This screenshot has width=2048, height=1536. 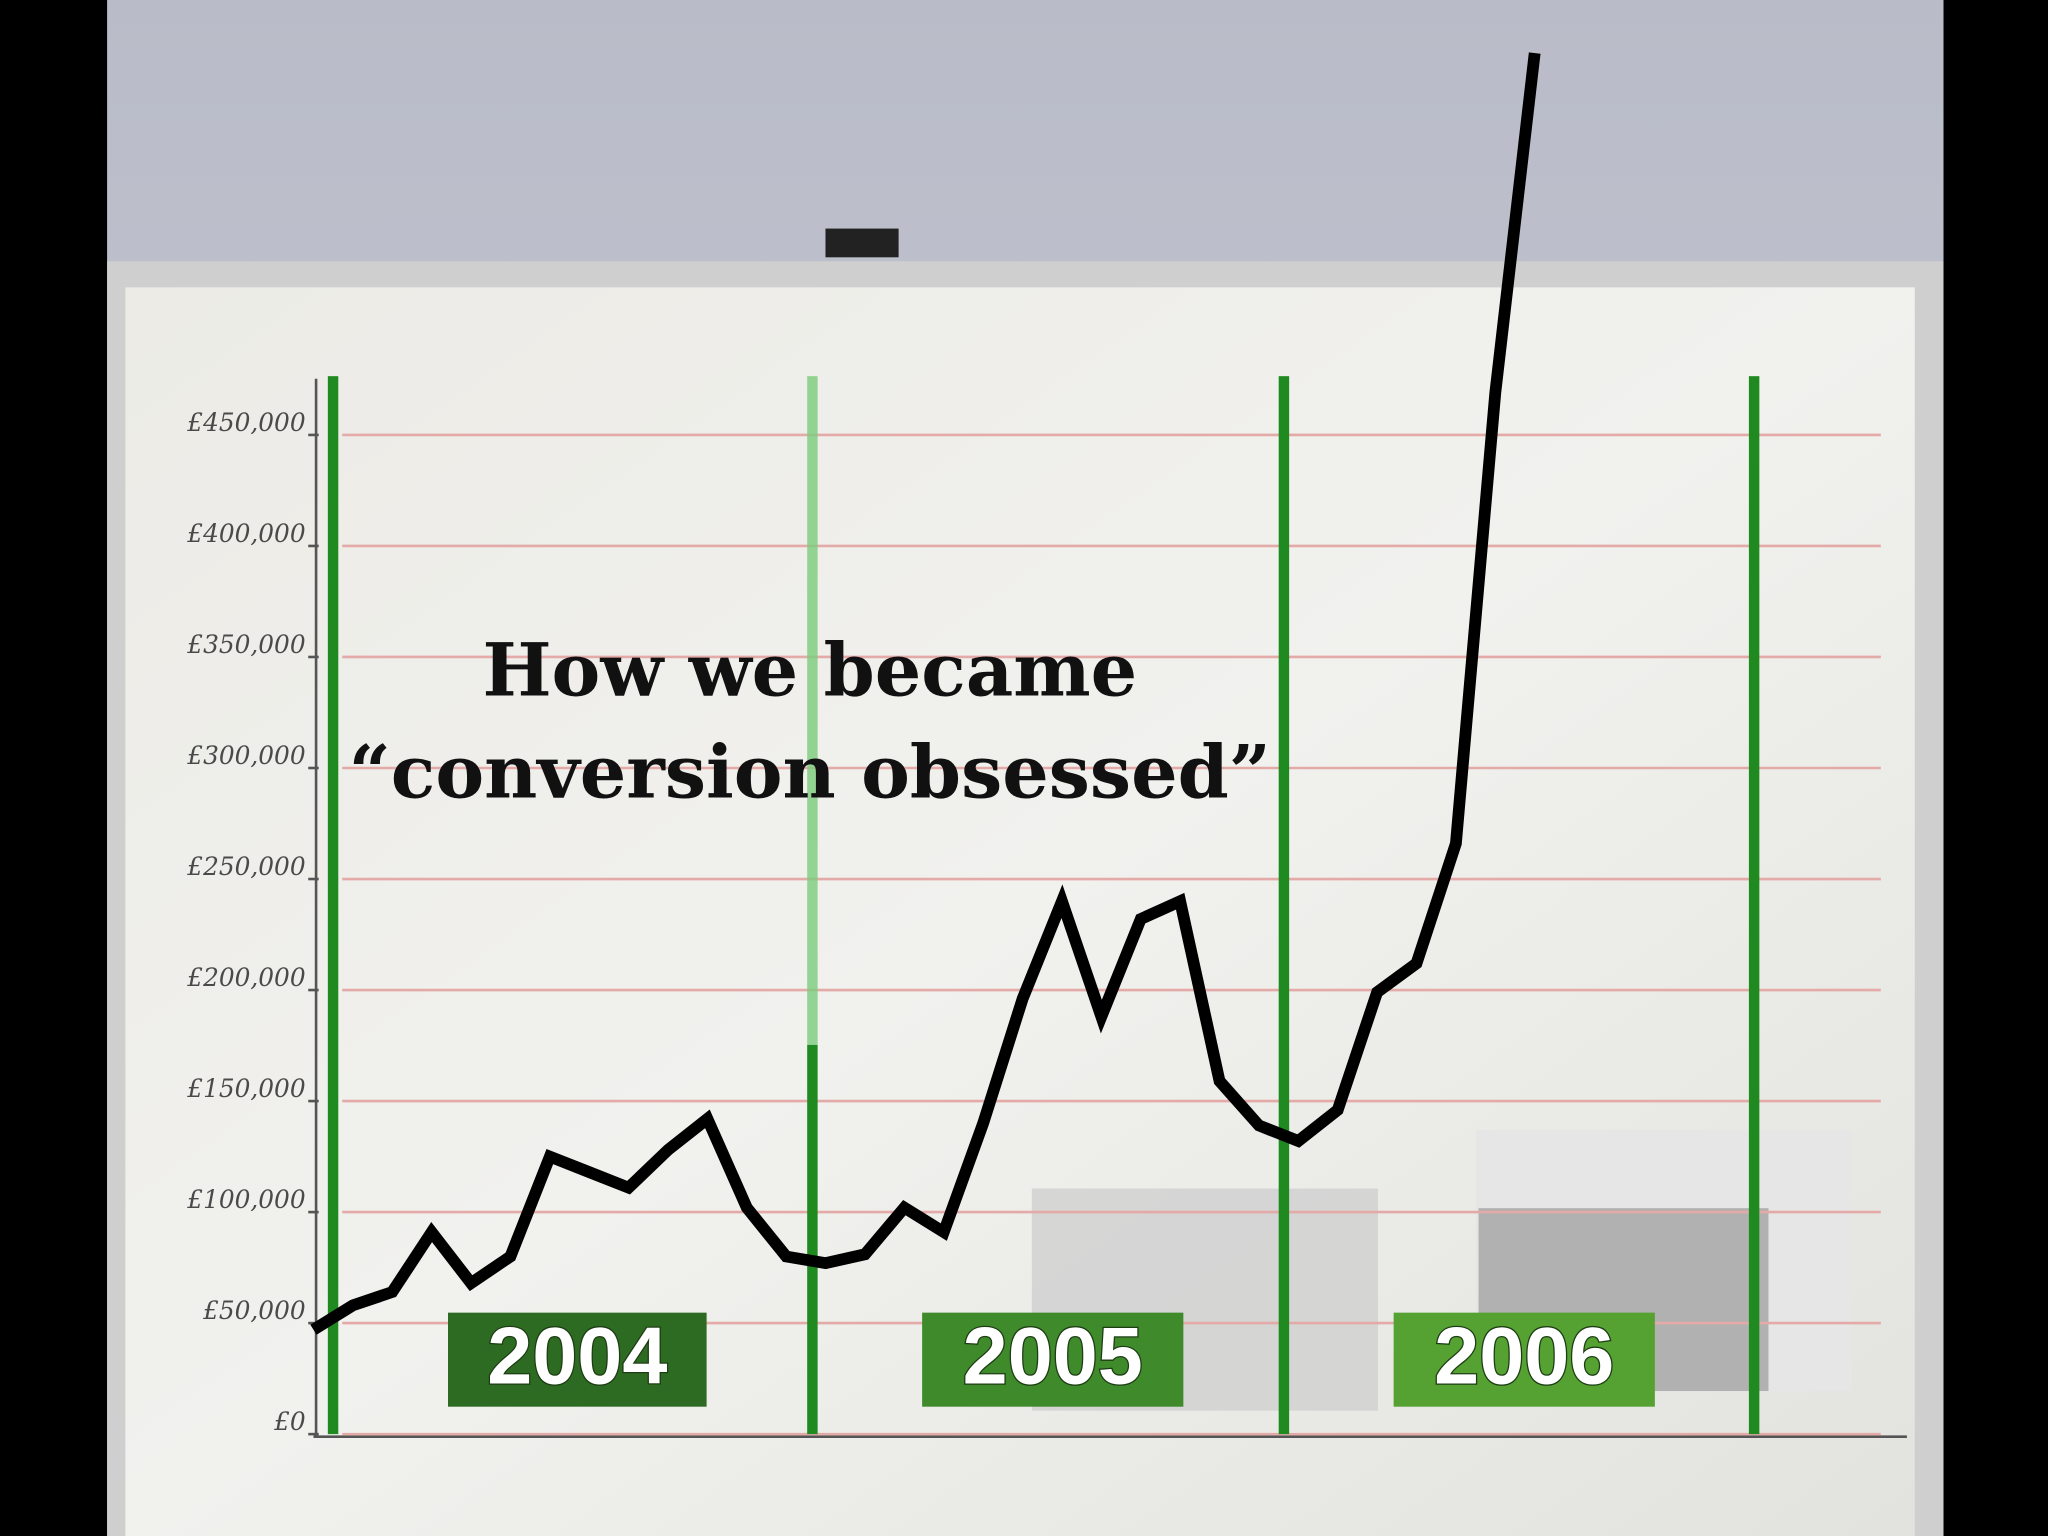 What do you see at coordinates (245, 533) in the screenshot?
I see `y-tick-label: £400,000` at bounding box center [245, 533].